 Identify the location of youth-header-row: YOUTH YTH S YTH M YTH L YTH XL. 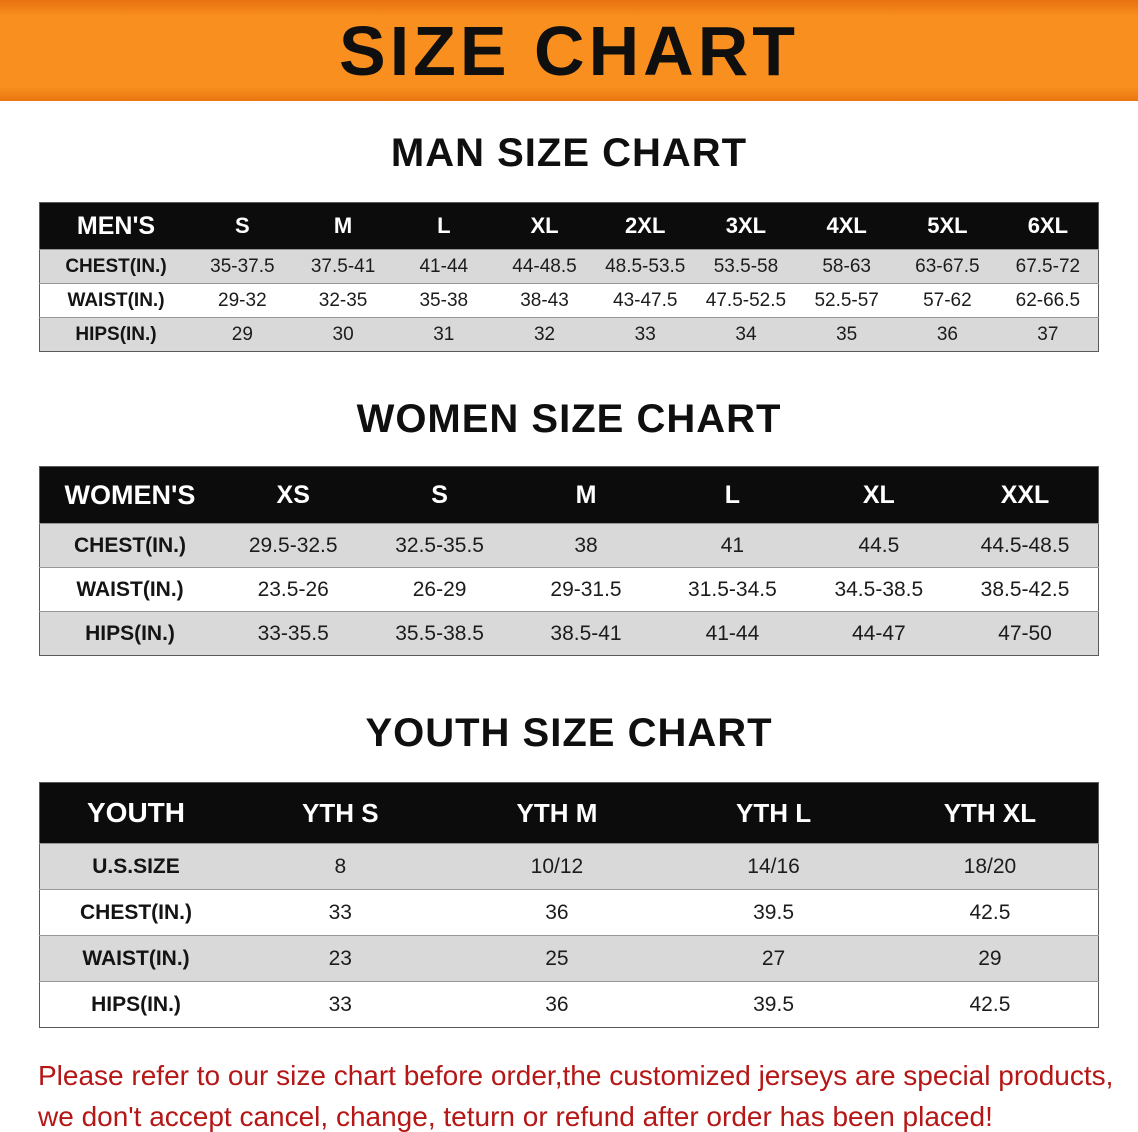
(569, 813).